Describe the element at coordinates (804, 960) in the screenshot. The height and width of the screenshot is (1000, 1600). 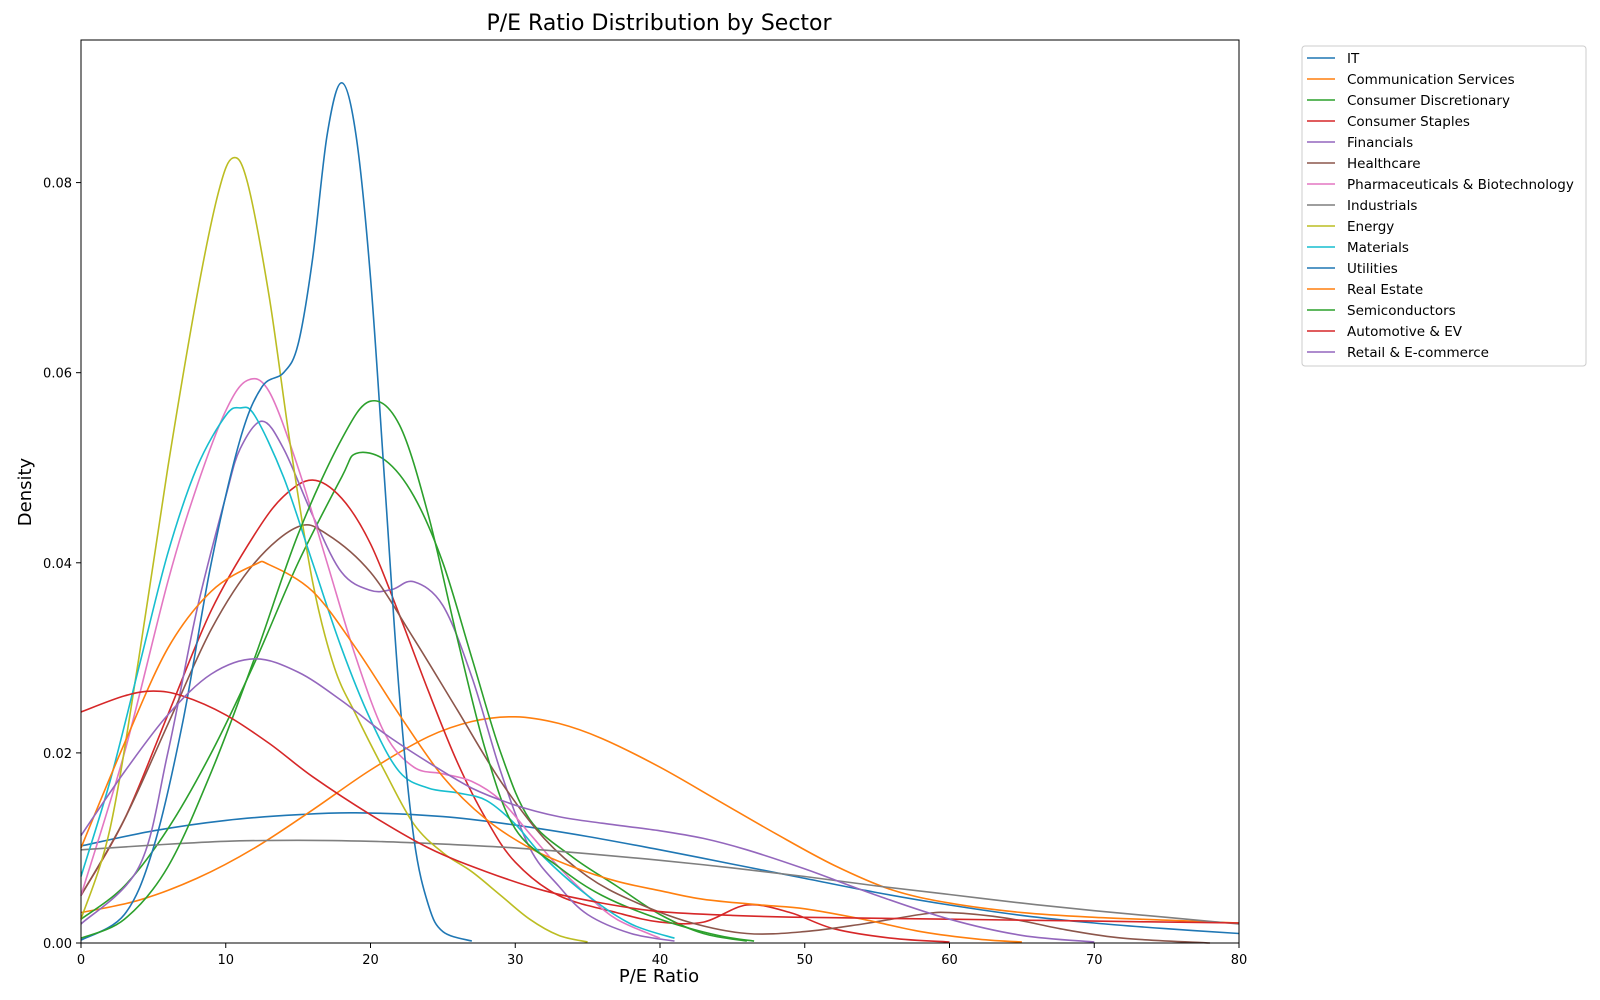
I see `x-tick-label: 50` at that location.